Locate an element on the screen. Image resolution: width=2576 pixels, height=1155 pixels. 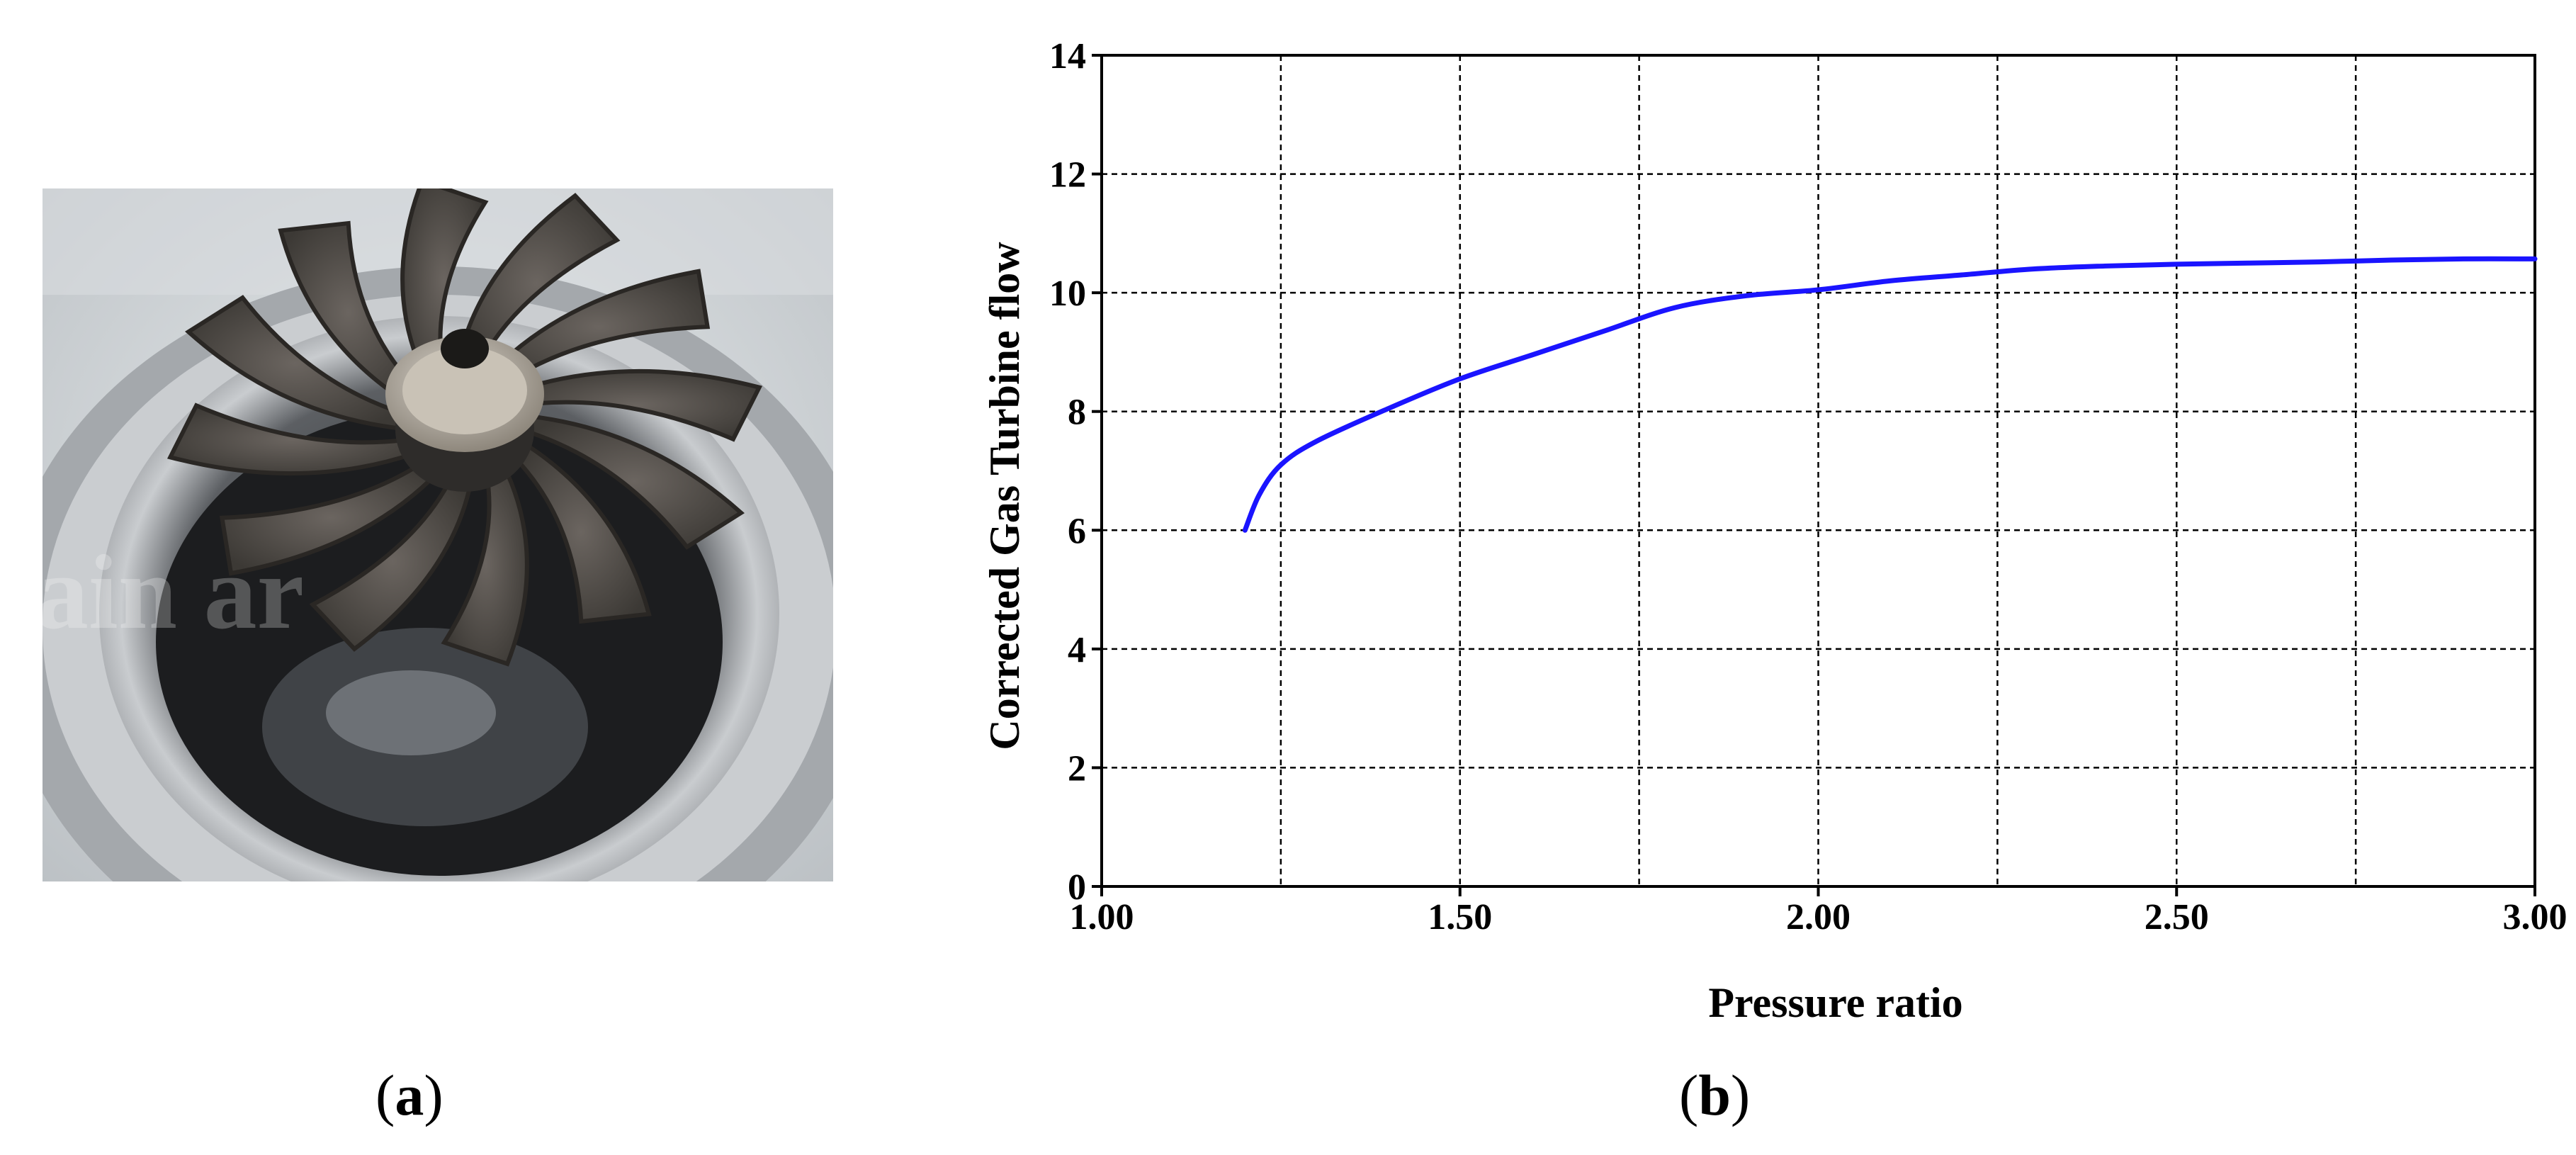
turbine-blades is located at coordinates (464, 427).